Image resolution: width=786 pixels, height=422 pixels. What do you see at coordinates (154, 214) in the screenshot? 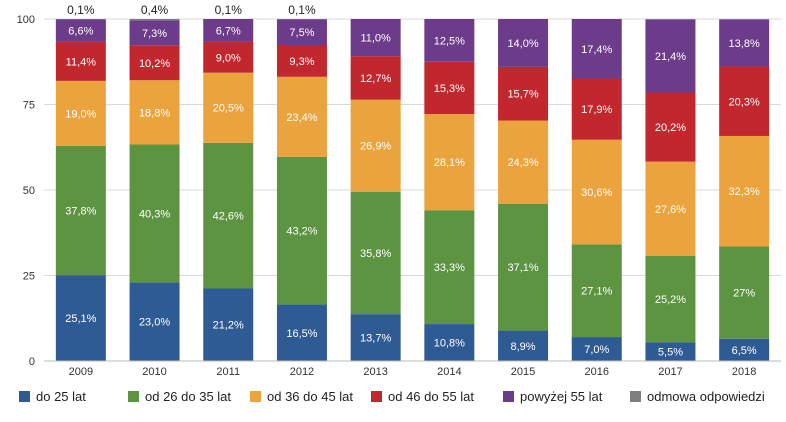
I see `data-label: 40,3%` at bounding box center [154, 214].